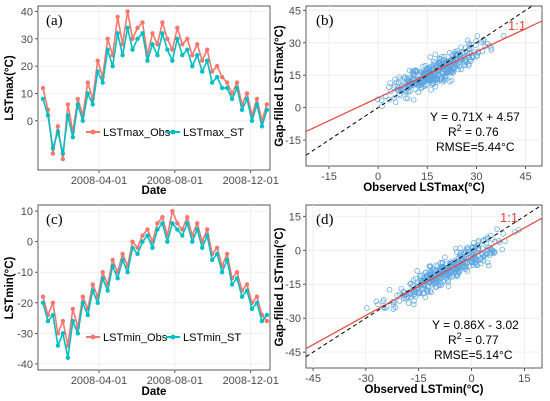 Image resolution: width=550 pixels, height=401 pixels. Describe the element at coordinates (480, 132) in the screenshot. I see `panel-b-r2-value: = 0.76` at that location.